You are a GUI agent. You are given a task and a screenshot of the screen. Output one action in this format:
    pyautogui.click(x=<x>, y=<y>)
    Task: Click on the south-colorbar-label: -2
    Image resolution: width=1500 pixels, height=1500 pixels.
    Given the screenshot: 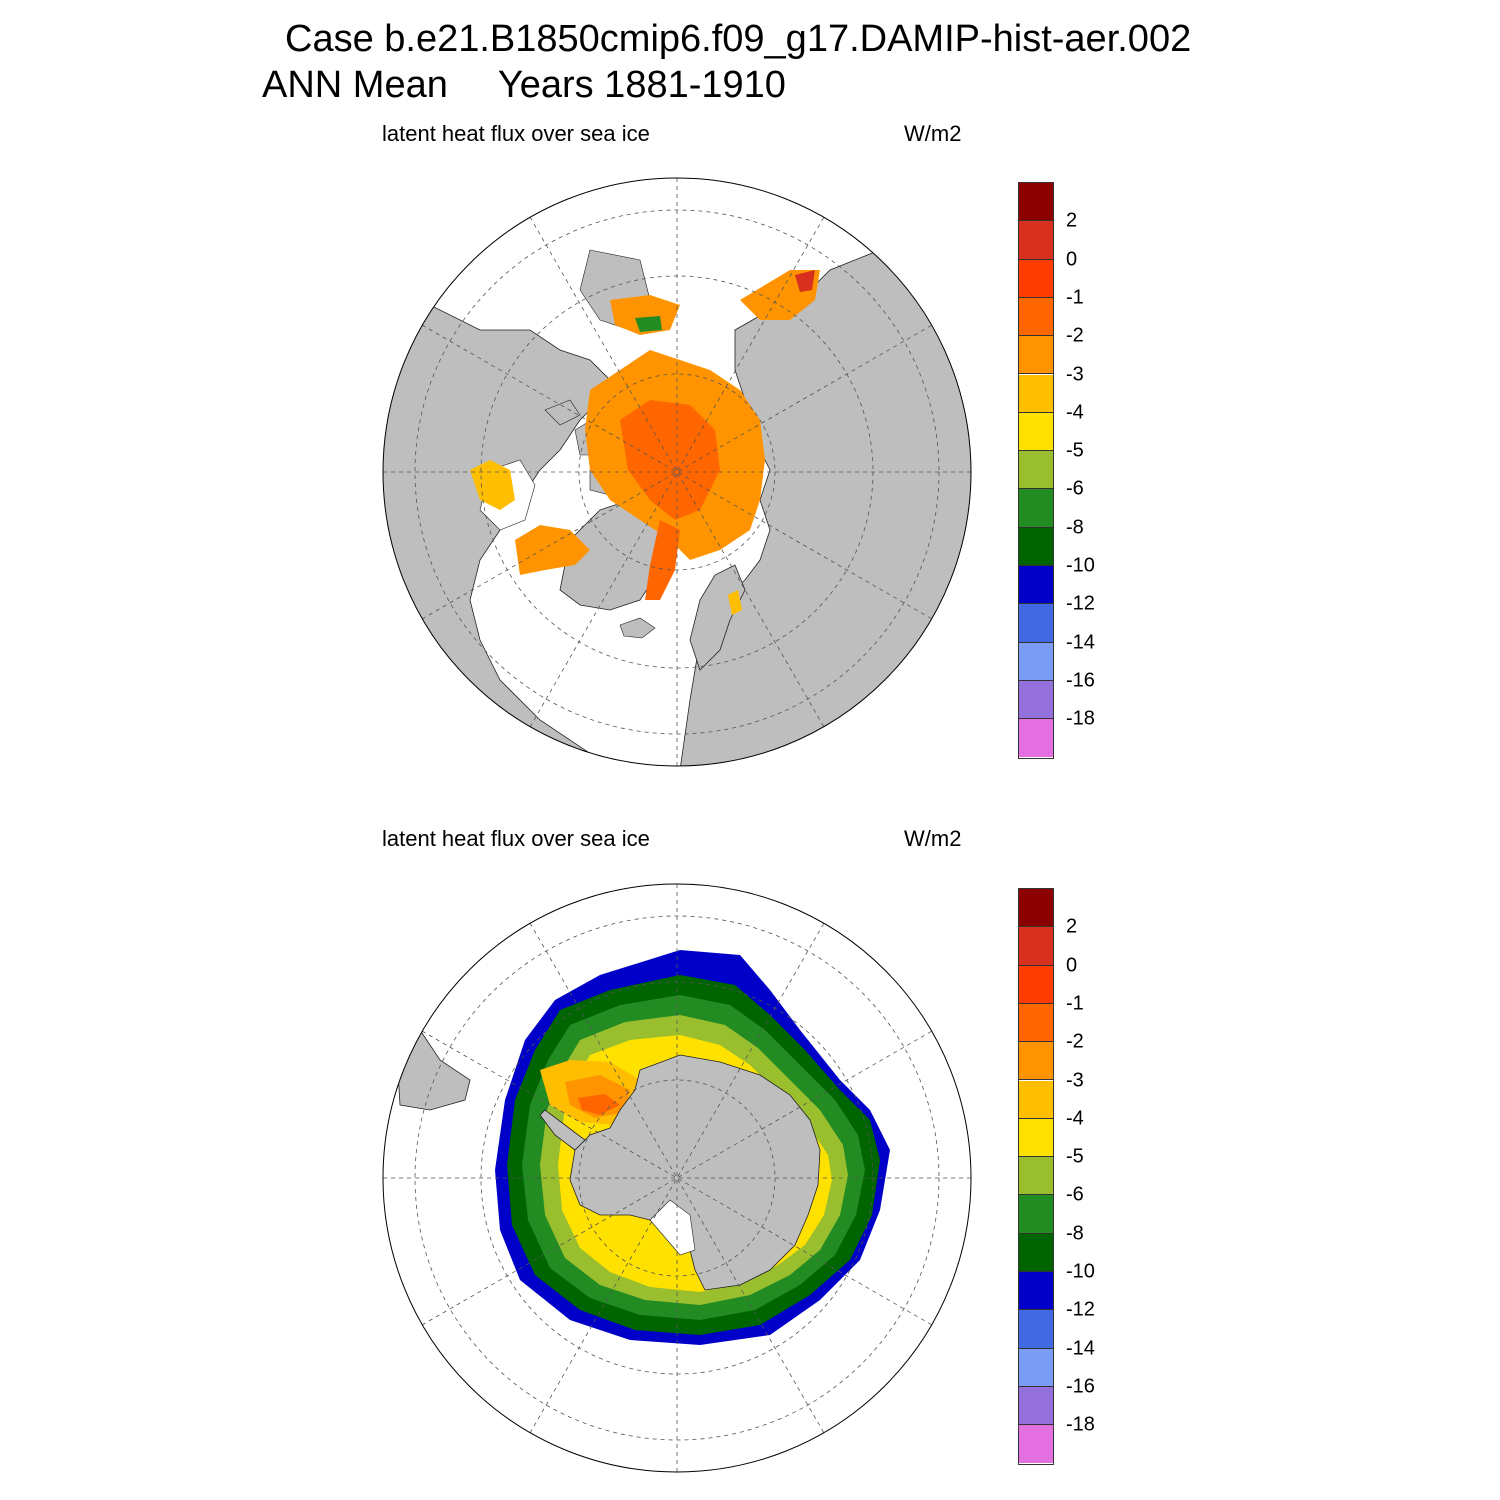 What is the action you would take?
    pyautogui.click(x=1075, y=1041)
    